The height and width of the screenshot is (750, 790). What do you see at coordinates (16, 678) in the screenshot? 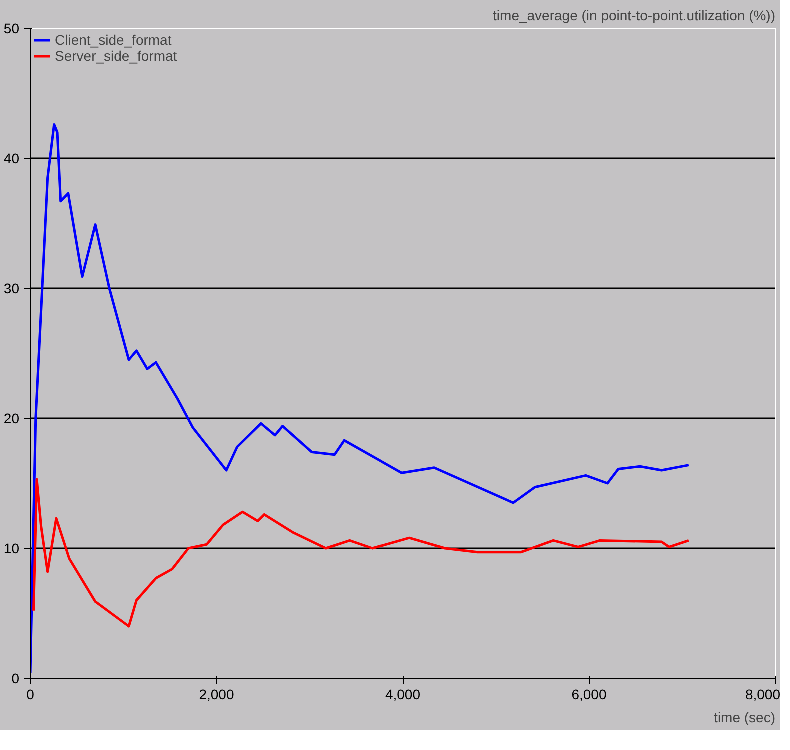
I see `y-tick-label: 0` at bounding box center [16, 678].